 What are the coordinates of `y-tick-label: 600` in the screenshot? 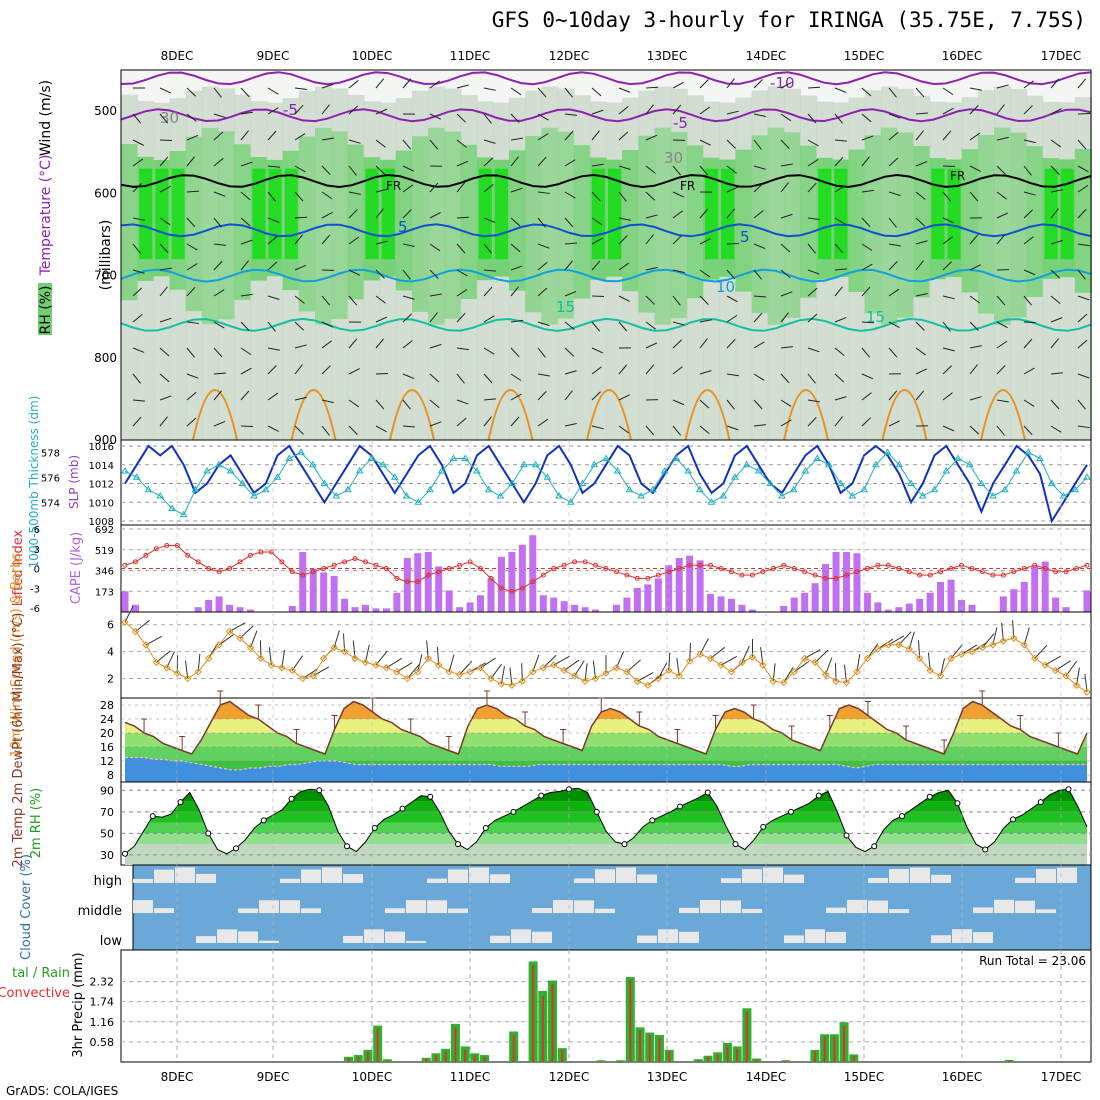 It's located at (105, 193).